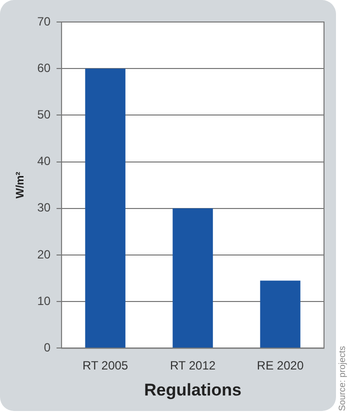  Describe the element at coordinates (193, 365) in the screenshot. I see `x-tick-label: RT 2012` at that location.